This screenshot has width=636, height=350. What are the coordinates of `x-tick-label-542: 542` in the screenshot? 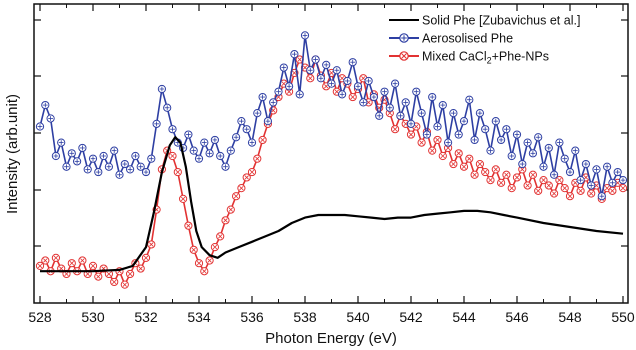 It's located at (411, 317).